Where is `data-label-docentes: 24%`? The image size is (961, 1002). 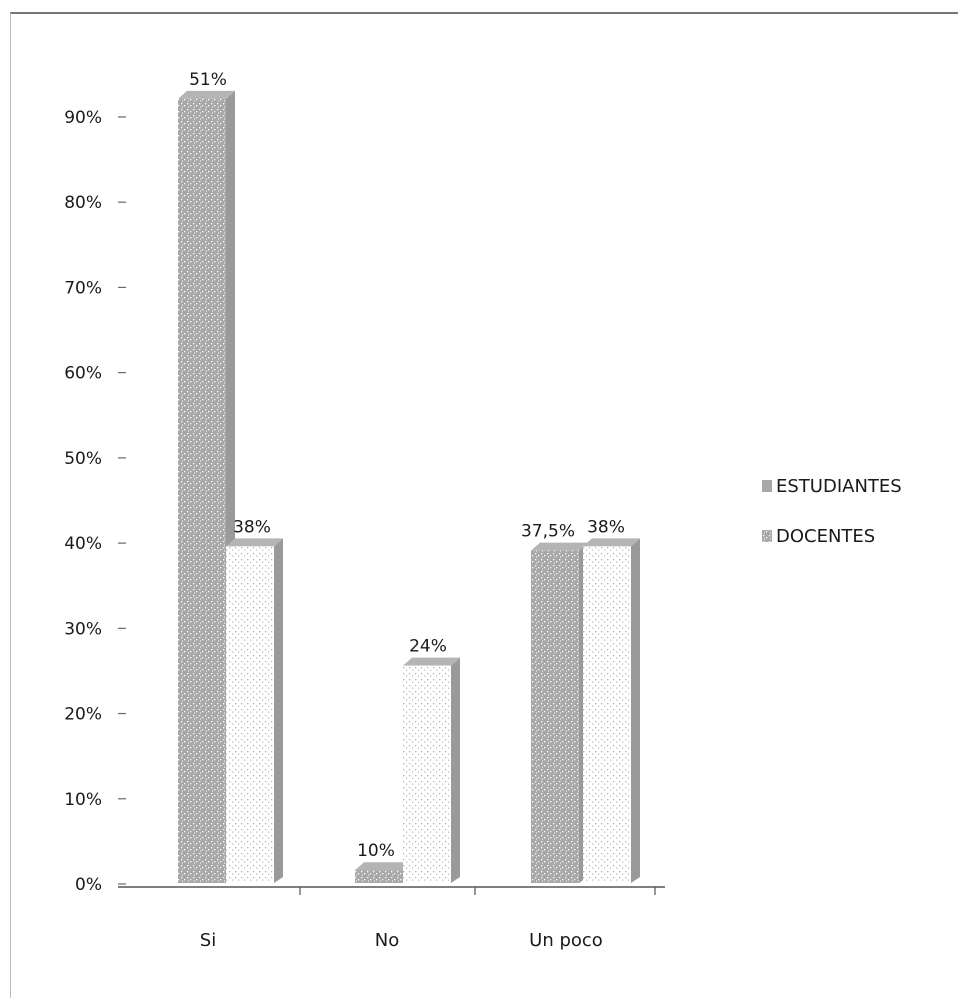
data-label-docentes: 24% is located at coordinates (428, 647).